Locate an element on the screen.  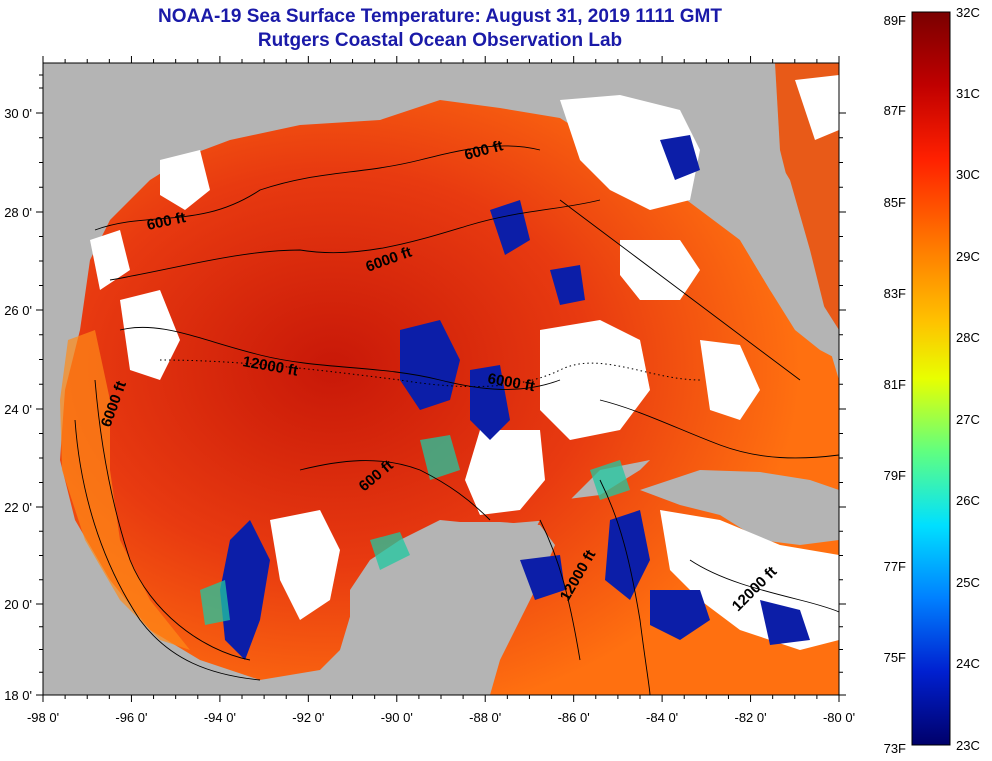
colorbar-f-label: 89F is located at coordinates (895, 20).